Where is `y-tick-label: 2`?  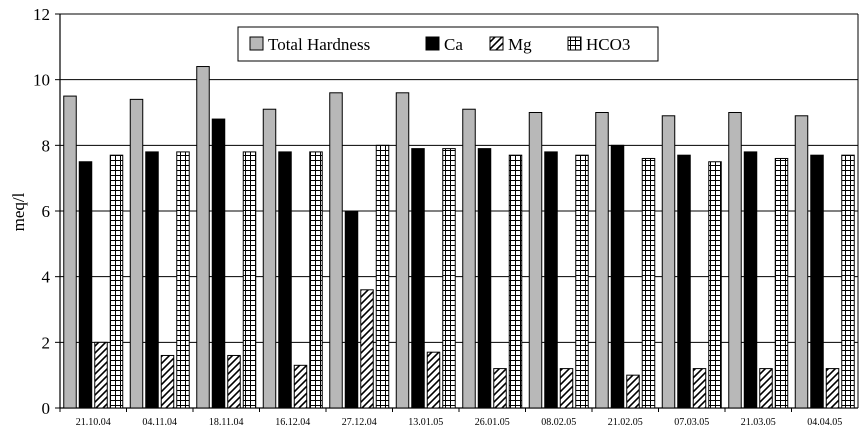
y-tick-label: 2 is located at coordinates (46, 342).